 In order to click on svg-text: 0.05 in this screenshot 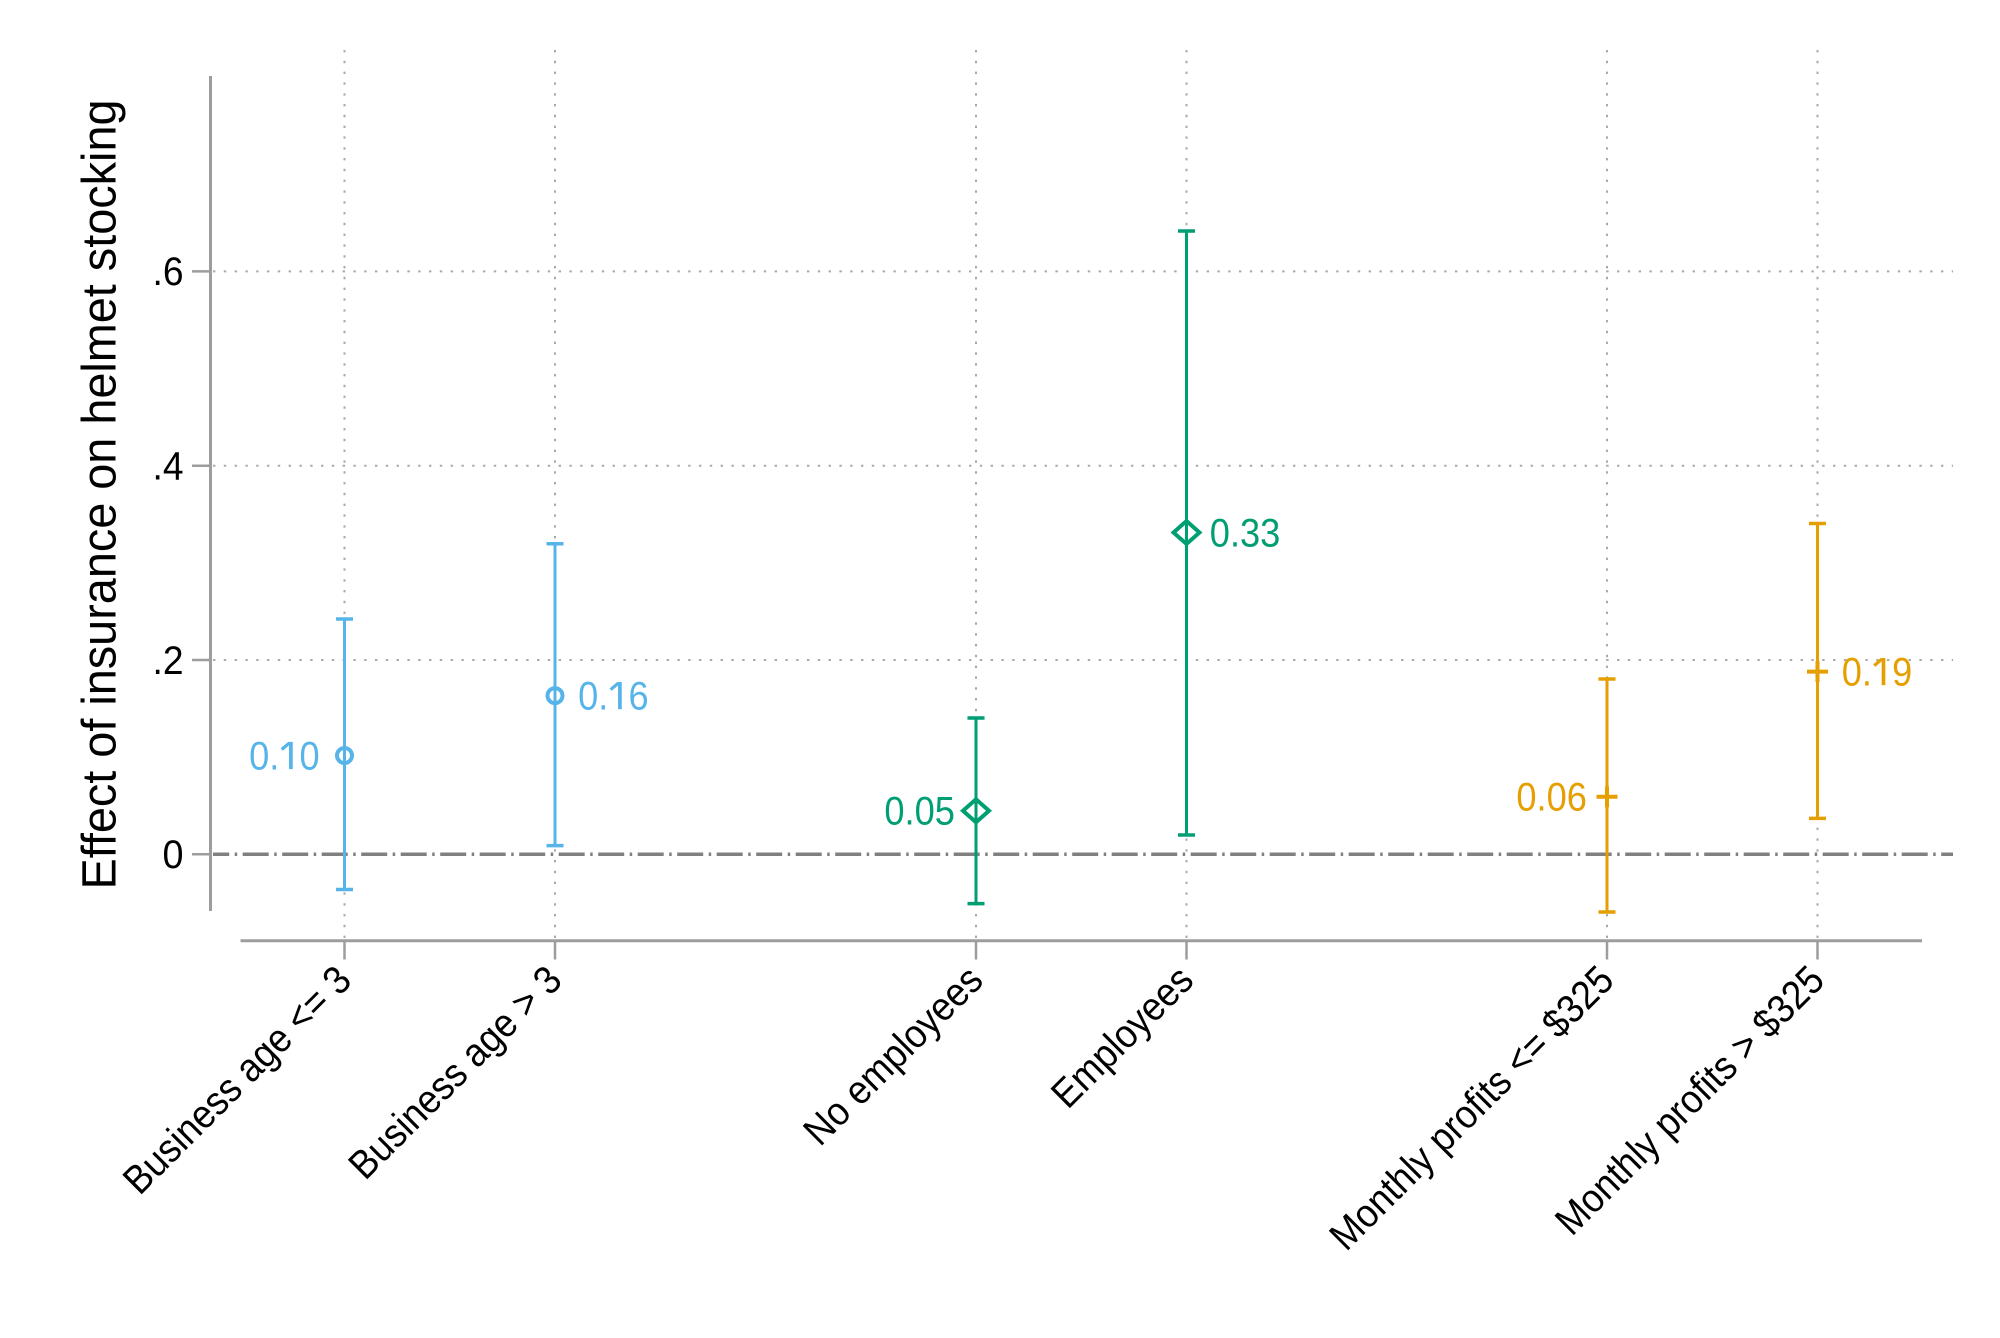, I will do `click(919, 812)`.